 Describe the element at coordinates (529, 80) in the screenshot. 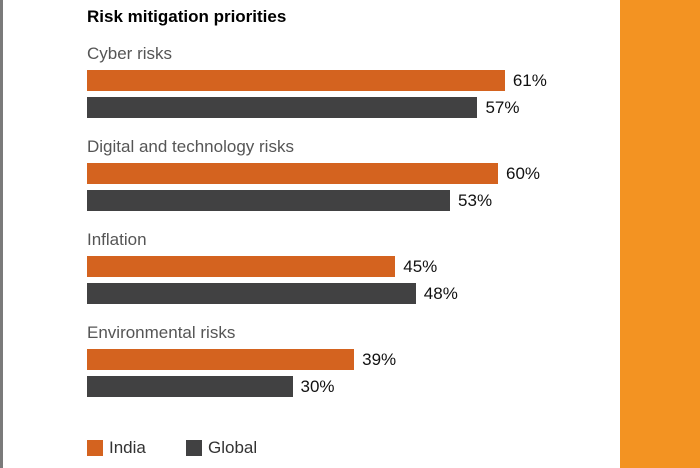

I see `data-label: 61%` at that location.